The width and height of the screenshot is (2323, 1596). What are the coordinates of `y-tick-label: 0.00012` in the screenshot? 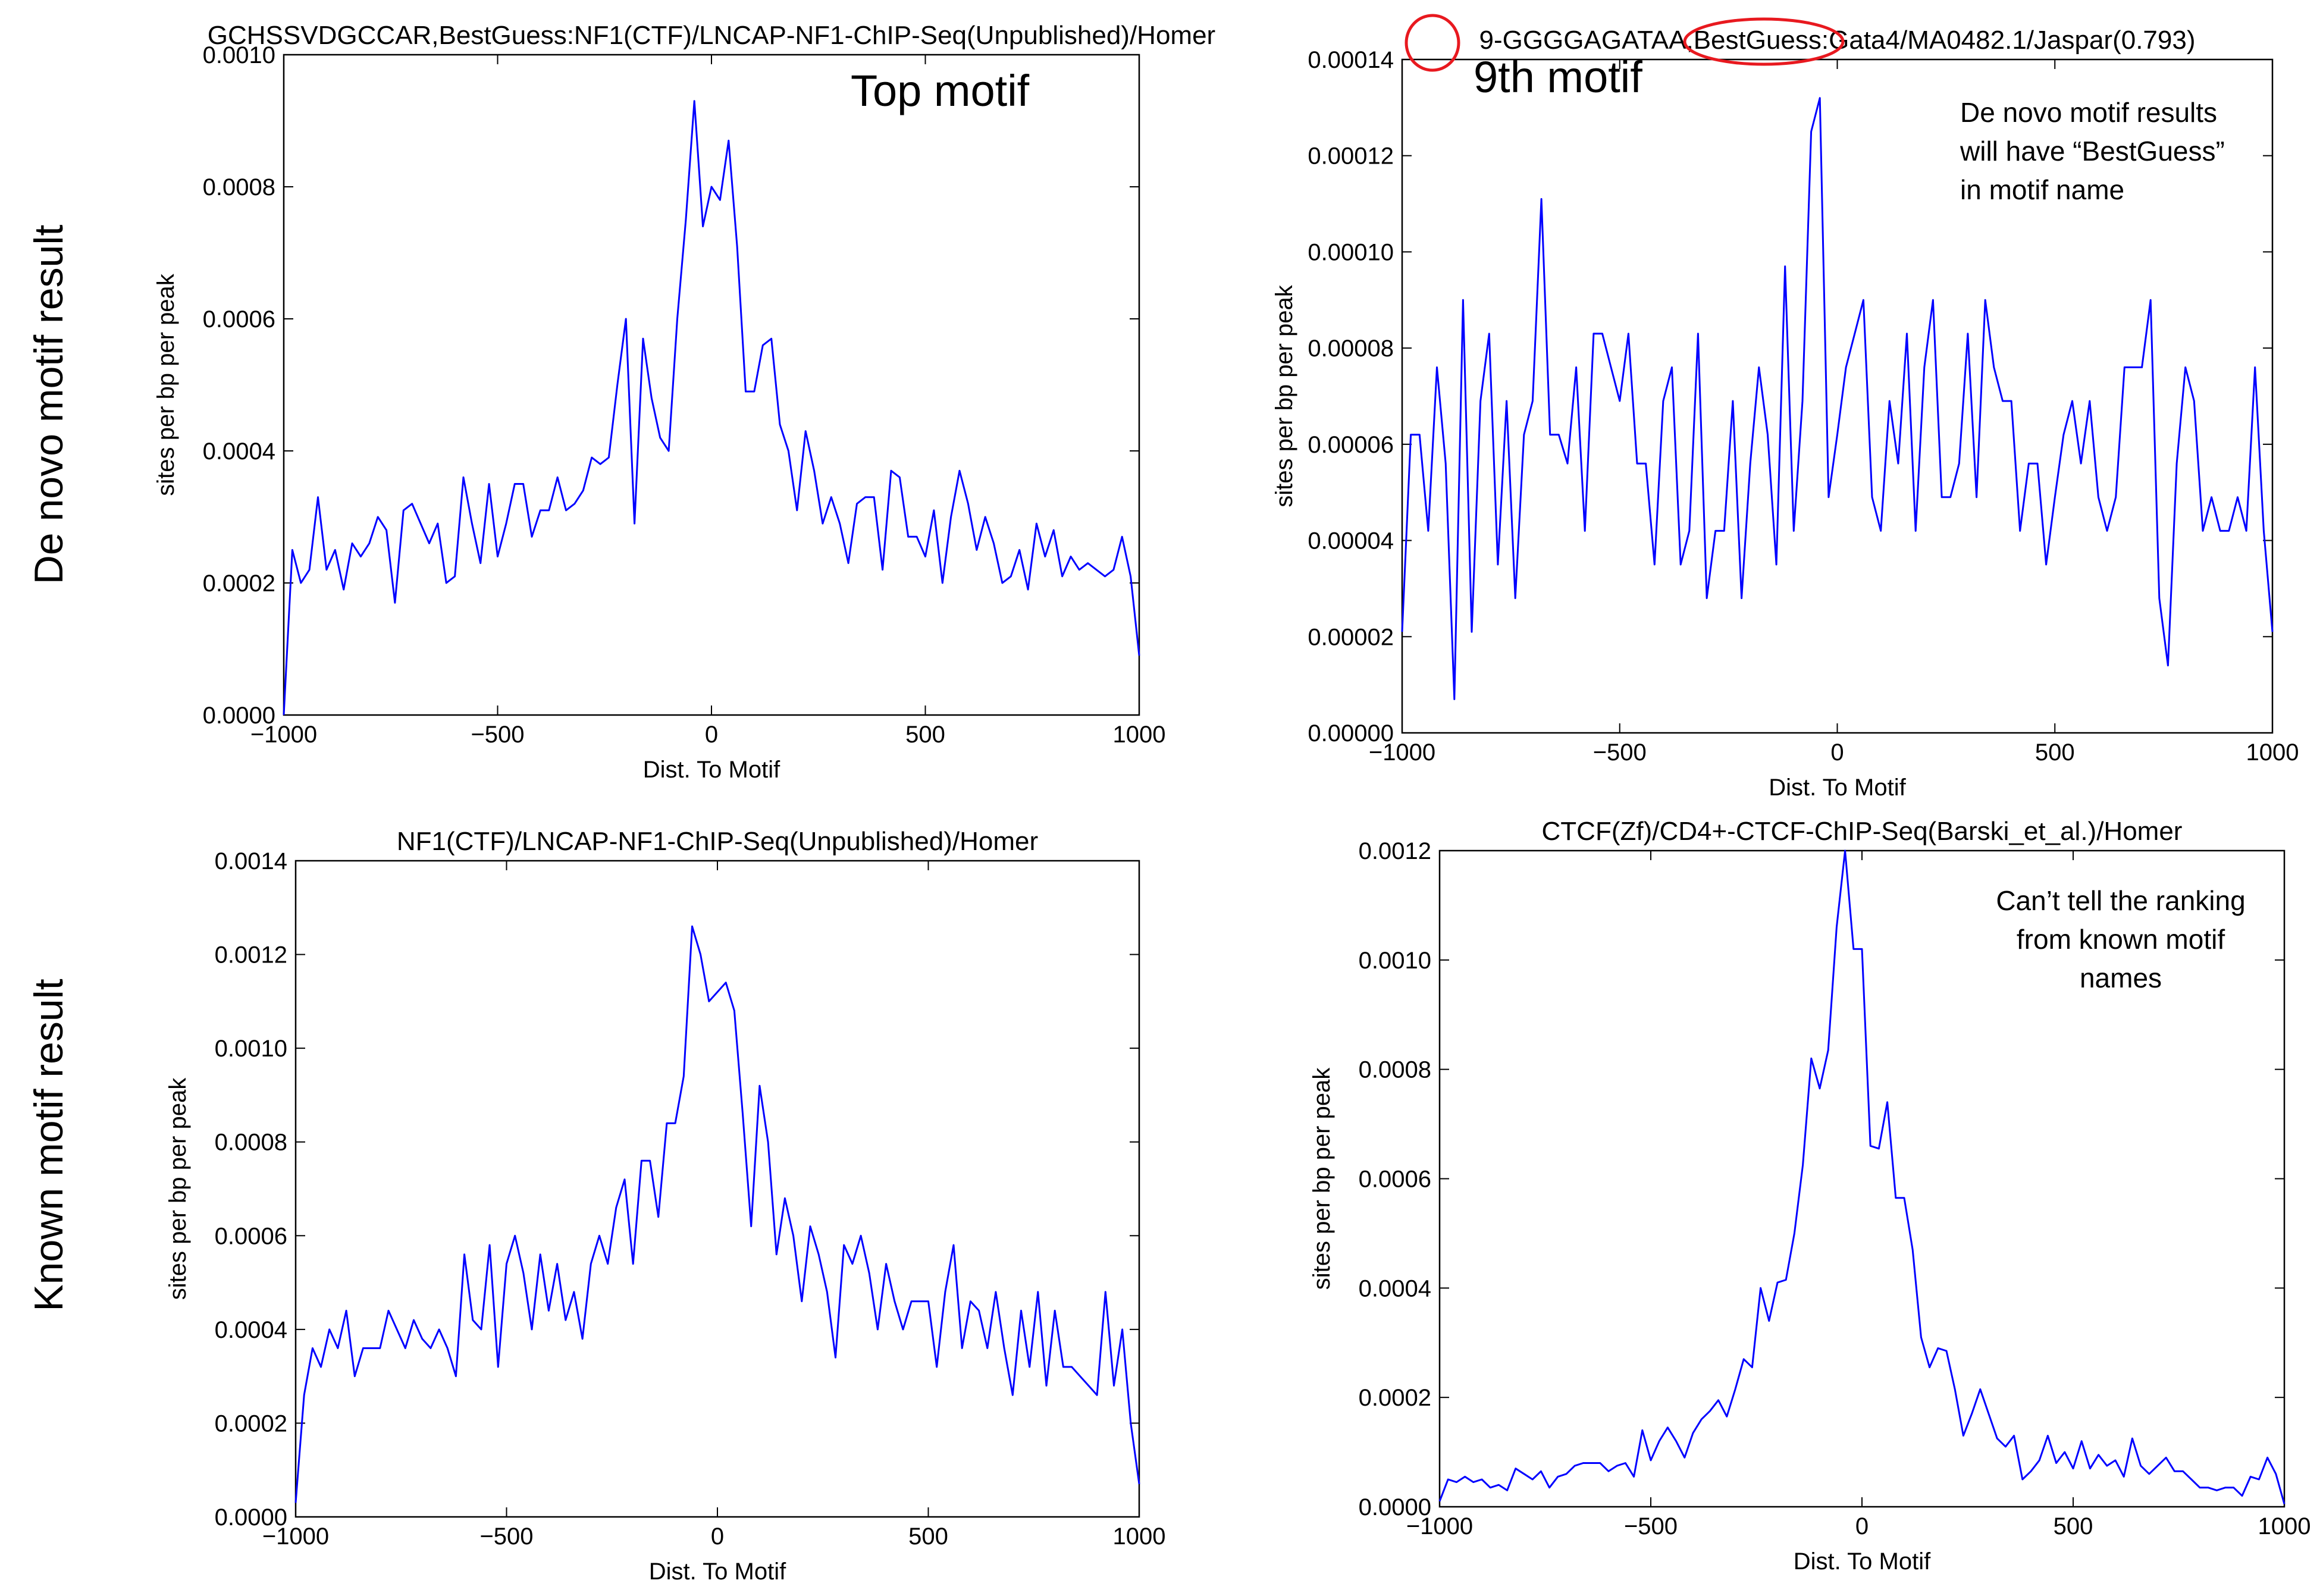 It's located at (1351, 156).